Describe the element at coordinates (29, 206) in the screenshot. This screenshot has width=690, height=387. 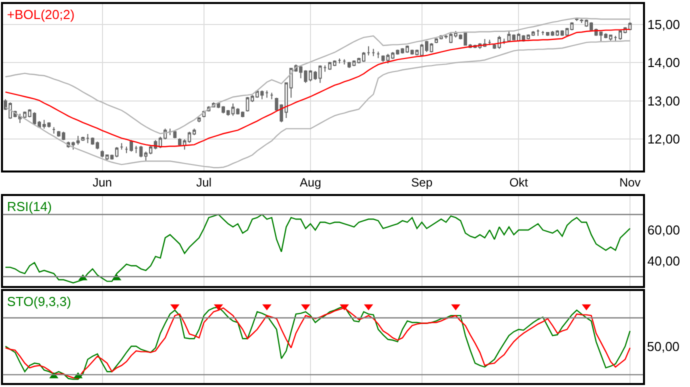
I see `text: RSI(14)` at that location.